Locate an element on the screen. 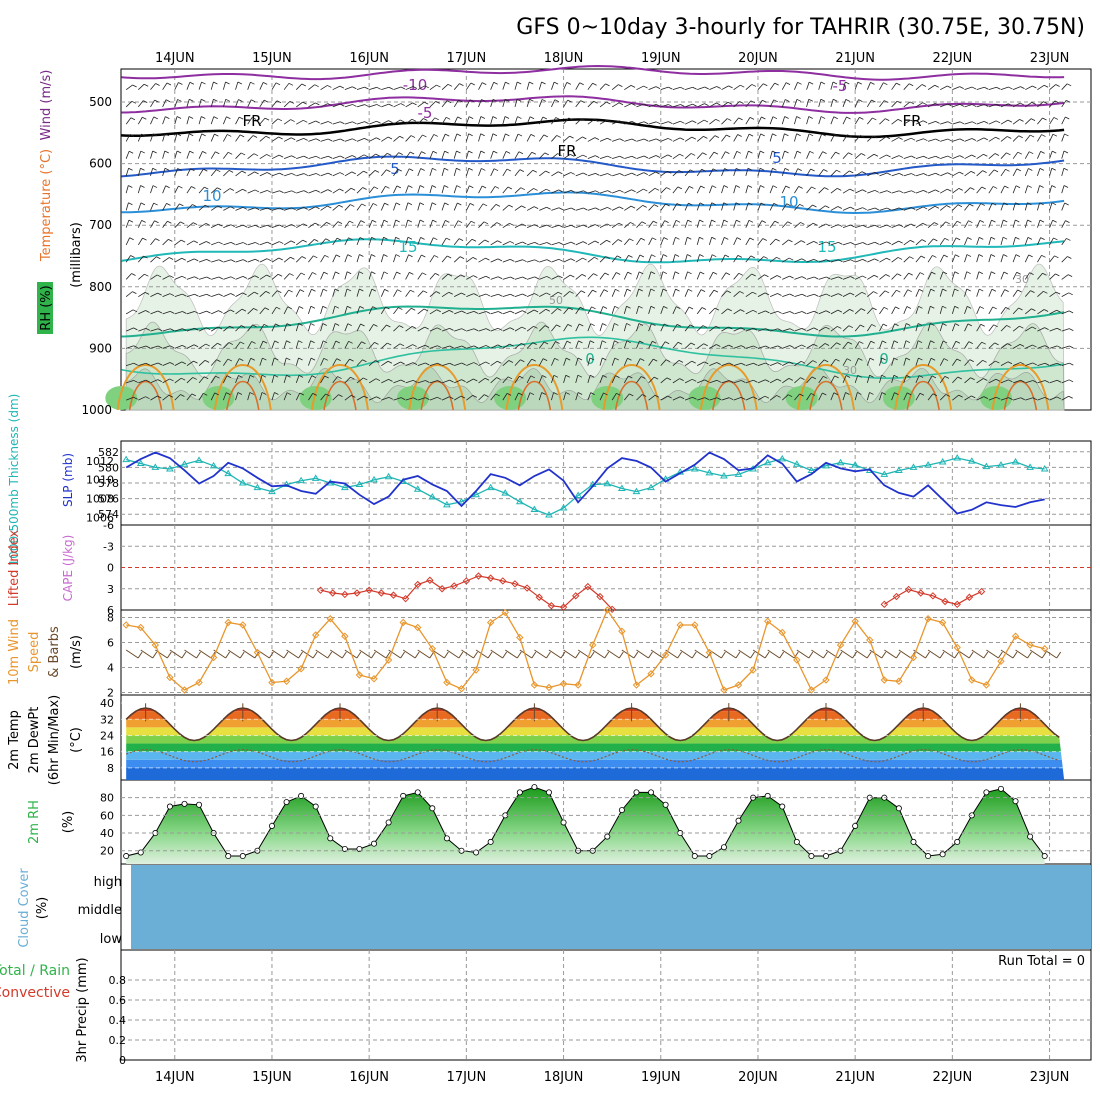 This screenshot has height=1100, width=1100. wind10-barb-feather is located at coordinates (475, 655).